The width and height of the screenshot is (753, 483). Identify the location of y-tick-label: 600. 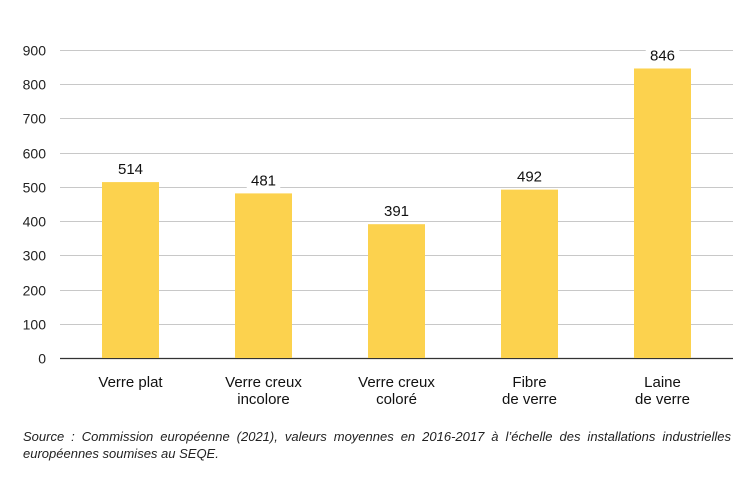
(35, 154).